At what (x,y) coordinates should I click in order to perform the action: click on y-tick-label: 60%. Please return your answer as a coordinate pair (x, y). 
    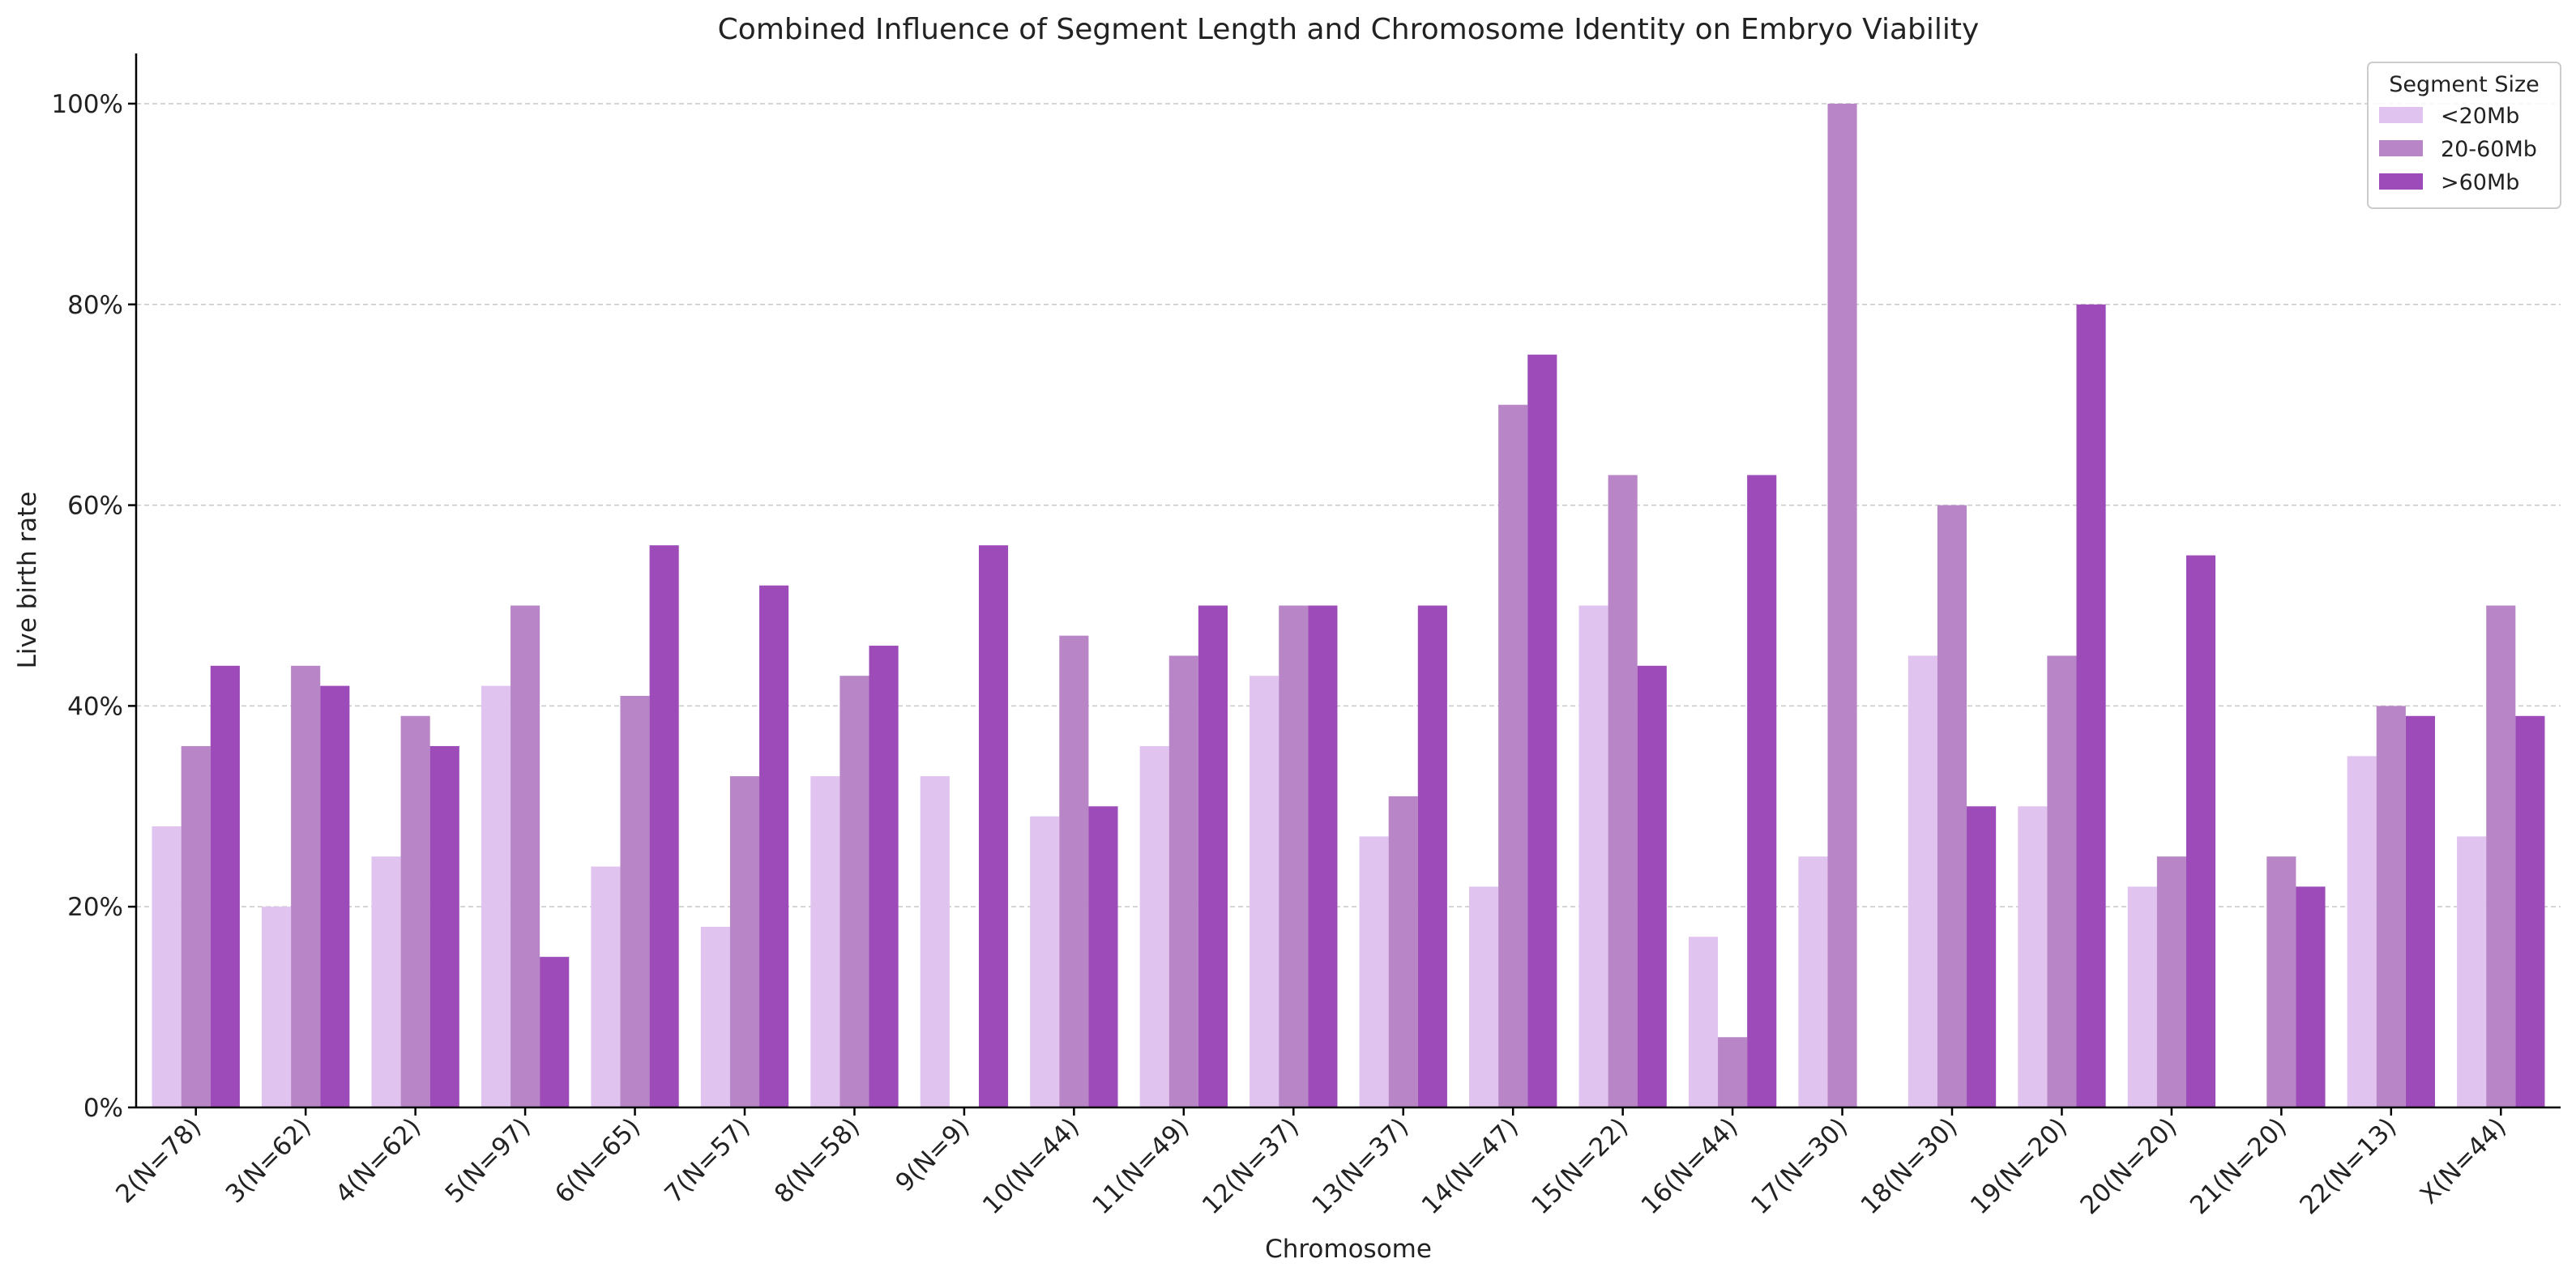
    Looking at the image, I should click on (95, 506).